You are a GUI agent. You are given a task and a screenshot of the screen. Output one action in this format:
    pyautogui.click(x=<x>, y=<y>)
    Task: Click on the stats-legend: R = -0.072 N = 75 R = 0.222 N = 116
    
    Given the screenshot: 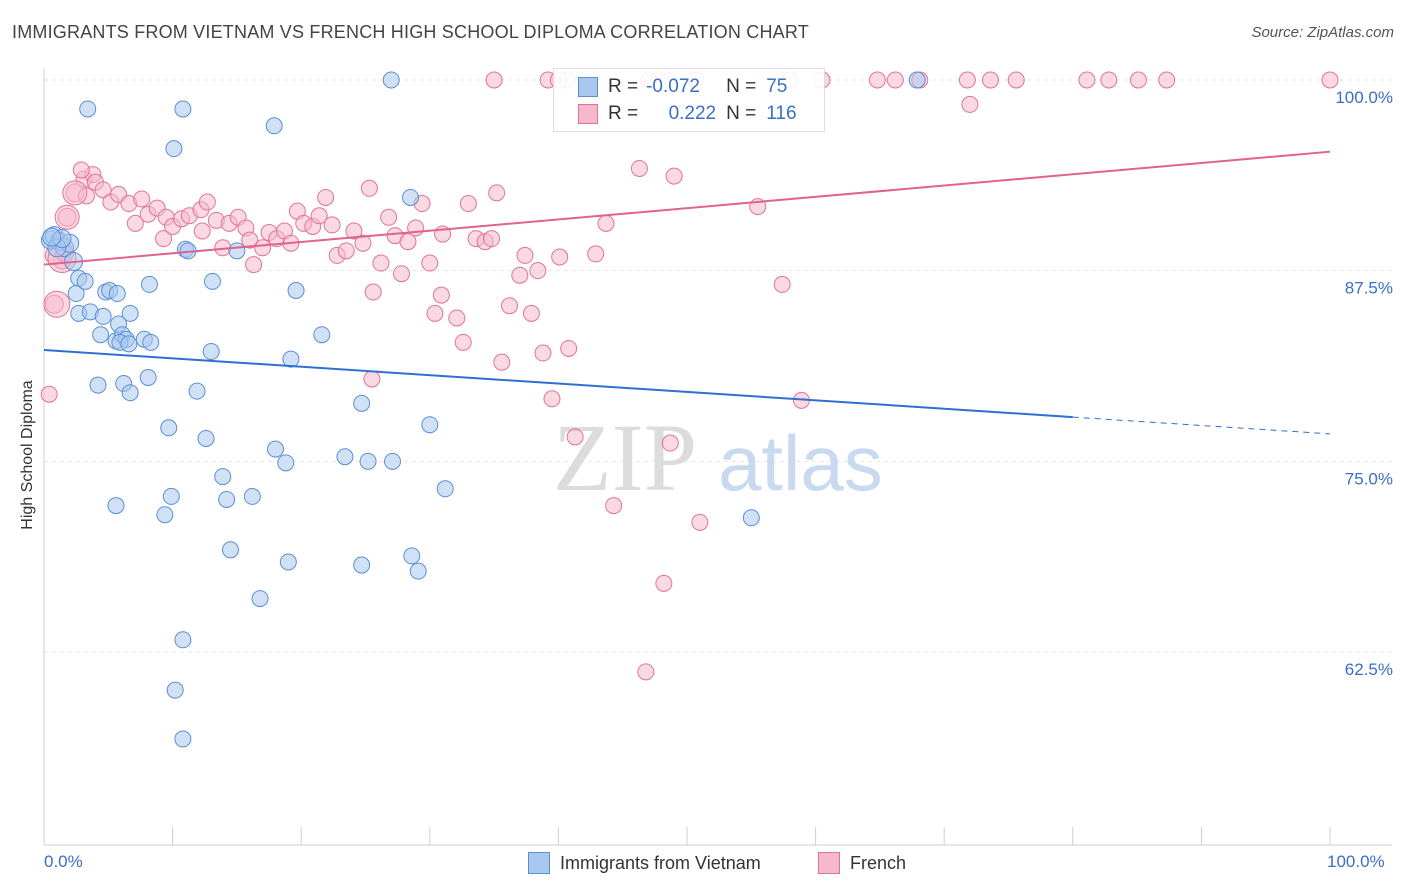 What is the action you would take?
    pyautogui.click(x=689, y=100)
    